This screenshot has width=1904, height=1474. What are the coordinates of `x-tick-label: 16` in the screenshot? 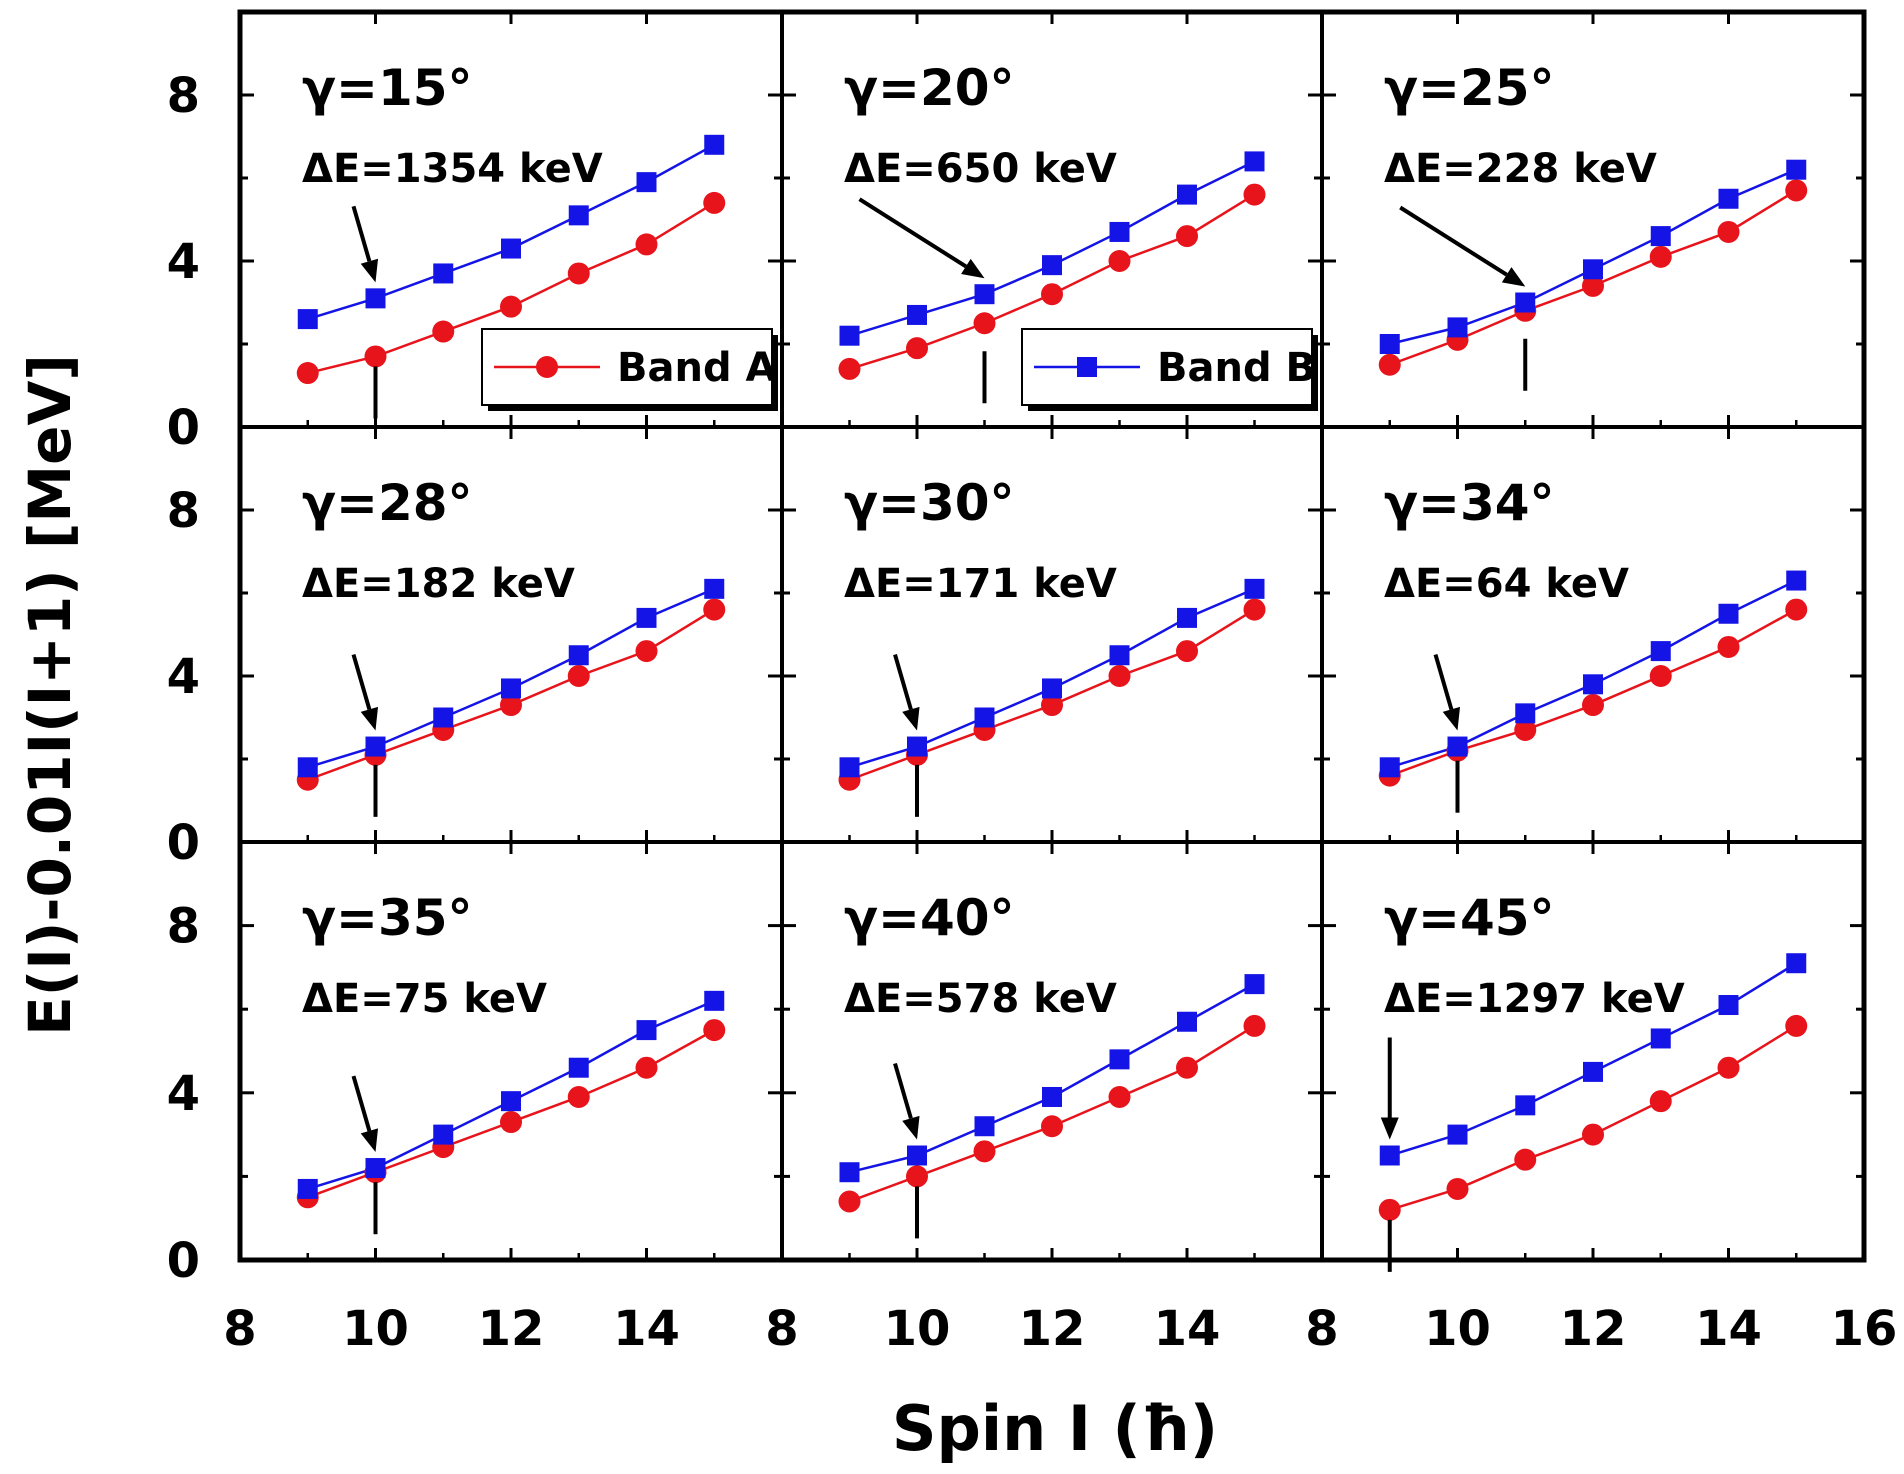 It's located at (1864, 1329).